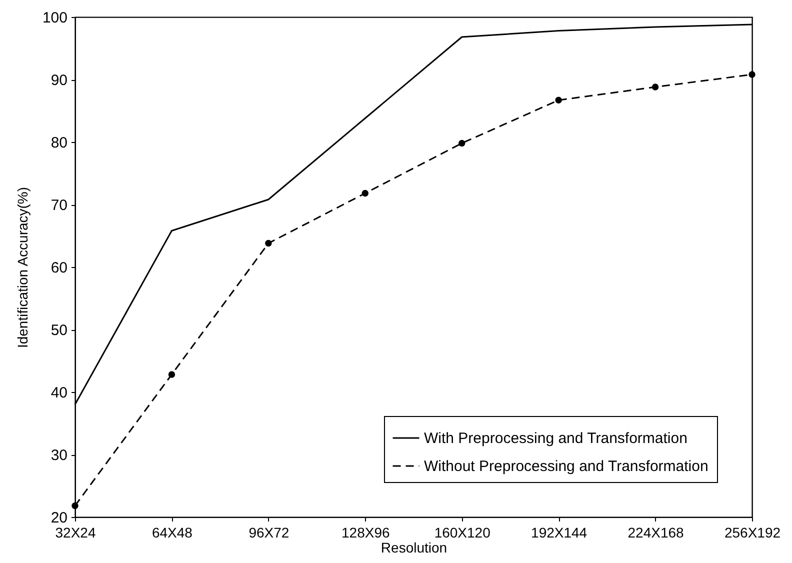 The image size is (792, 563). I want to click on x-tick-label: 192X144, so click(559, 532).